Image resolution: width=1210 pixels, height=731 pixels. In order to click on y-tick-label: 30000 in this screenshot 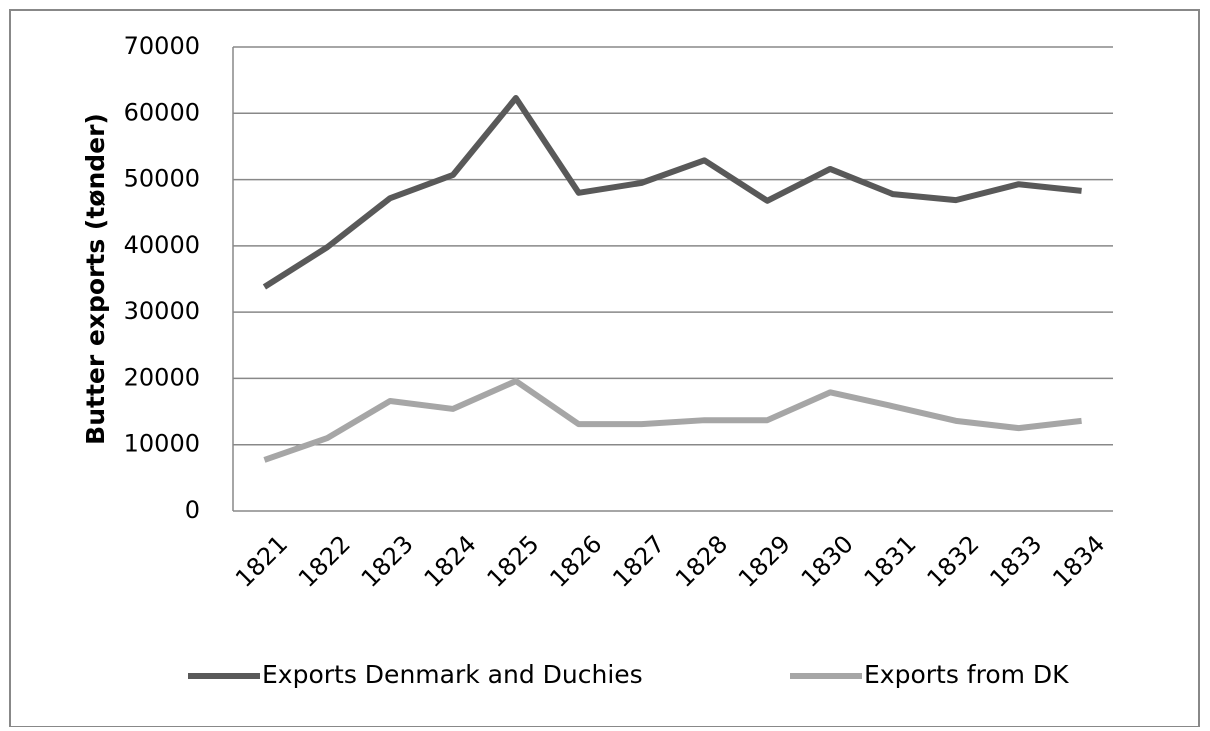, I will do `click(162, 311)`.